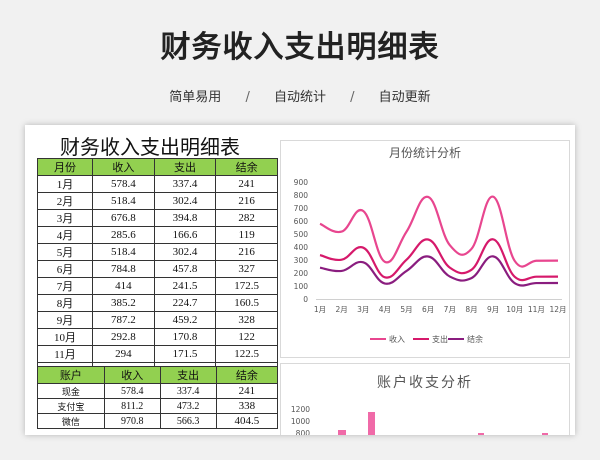  What do you see at coordinates (301, 208) in the screenshot?
I see `y-tick-label: 700` at bounding box center [301, 208].